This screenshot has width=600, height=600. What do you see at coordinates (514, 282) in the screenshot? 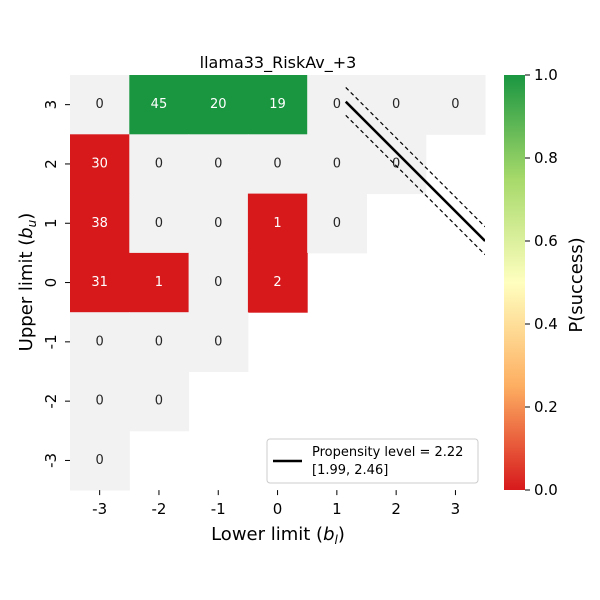
I see `colorbar-gradient` at bounding box center [514, 282].